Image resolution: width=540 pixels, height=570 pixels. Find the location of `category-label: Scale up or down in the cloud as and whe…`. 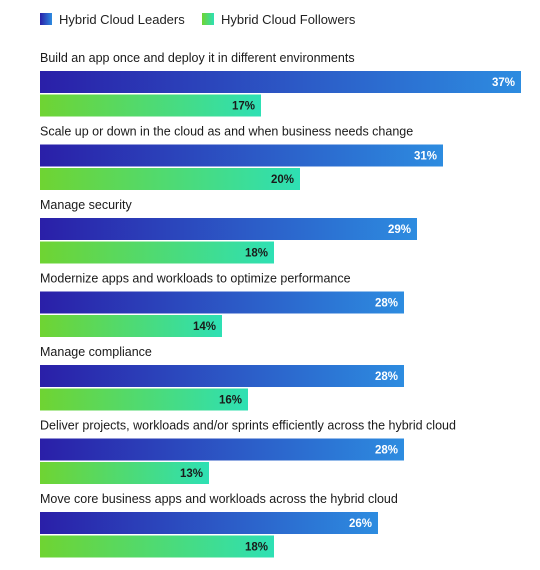

category-label: Scale up or down in the cloud as and whe… is located at coordinates (226, 132).